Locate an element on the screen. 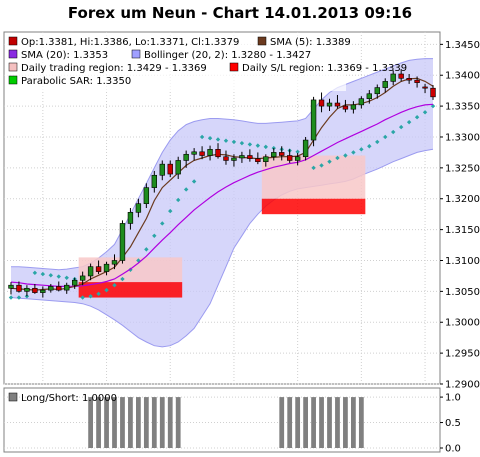 This screenshot has height=457, width=480. y-tick-label: 1.3350 is located at coordinates (462, 107).